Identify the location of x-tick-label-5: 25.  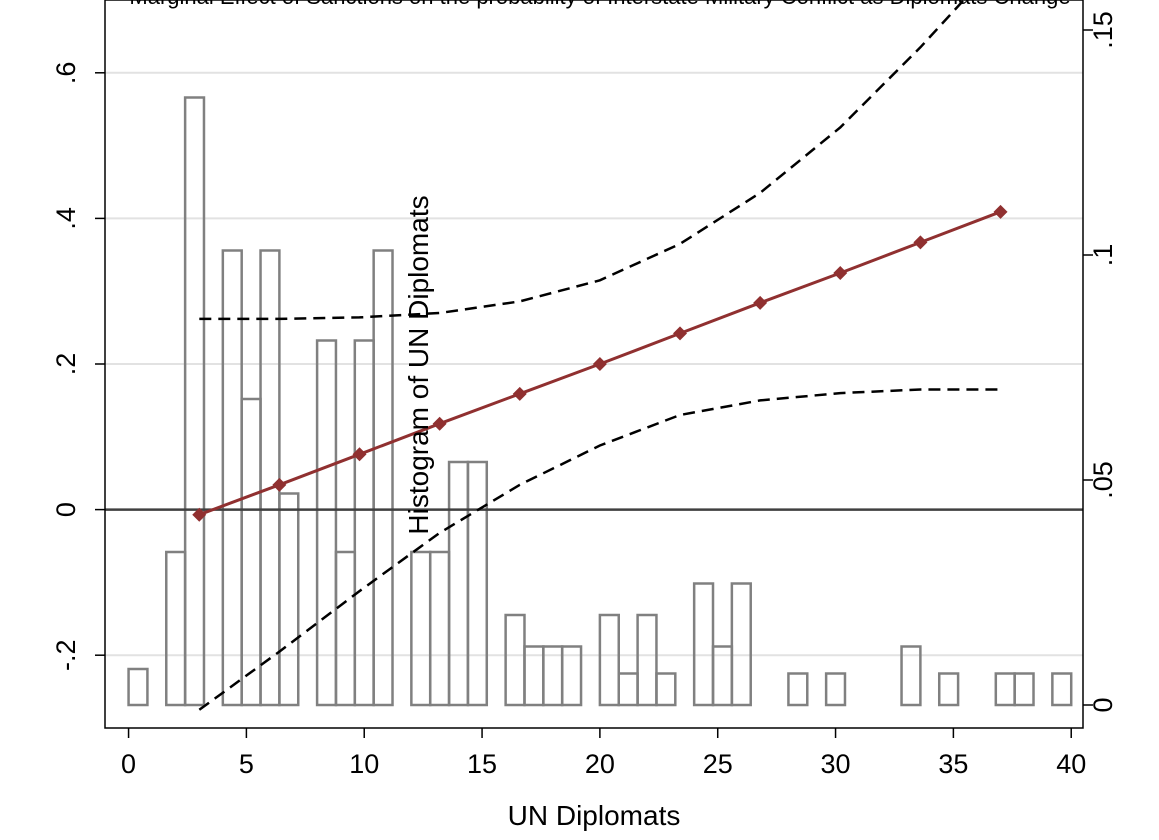
(718, 764).